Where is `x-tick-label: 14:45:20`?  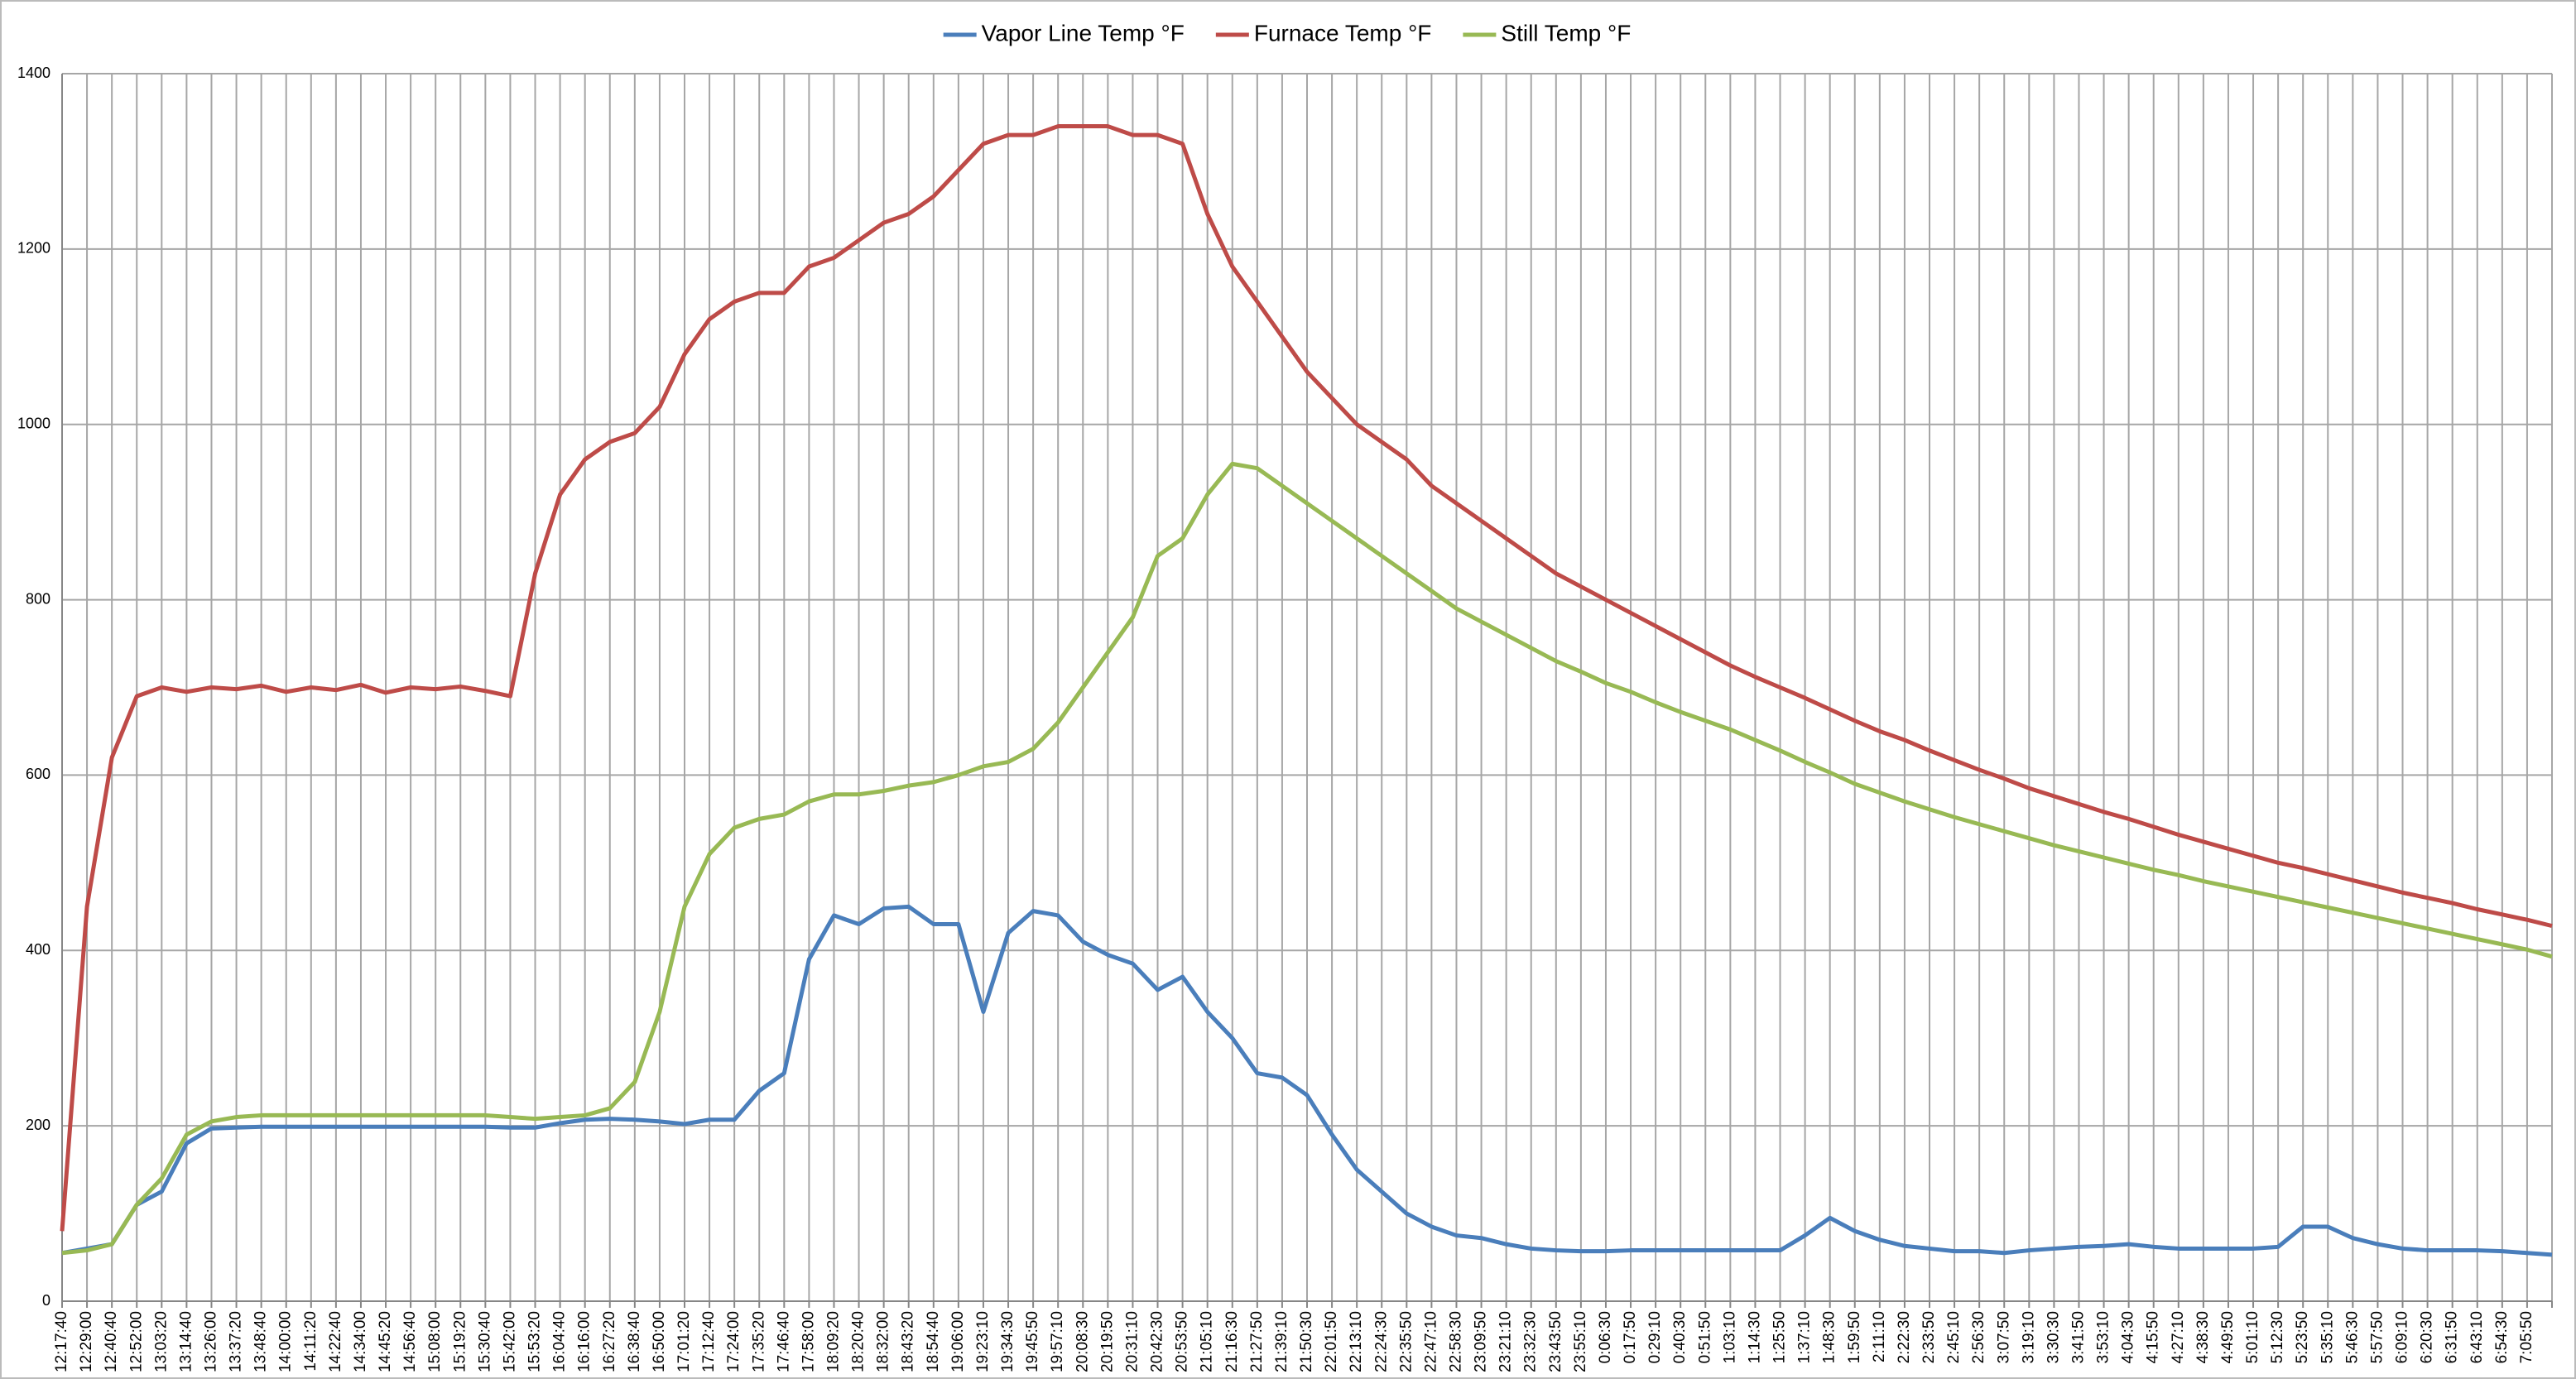 x-tick-label: 14:45:20 is located at coordinates (385, 1341).